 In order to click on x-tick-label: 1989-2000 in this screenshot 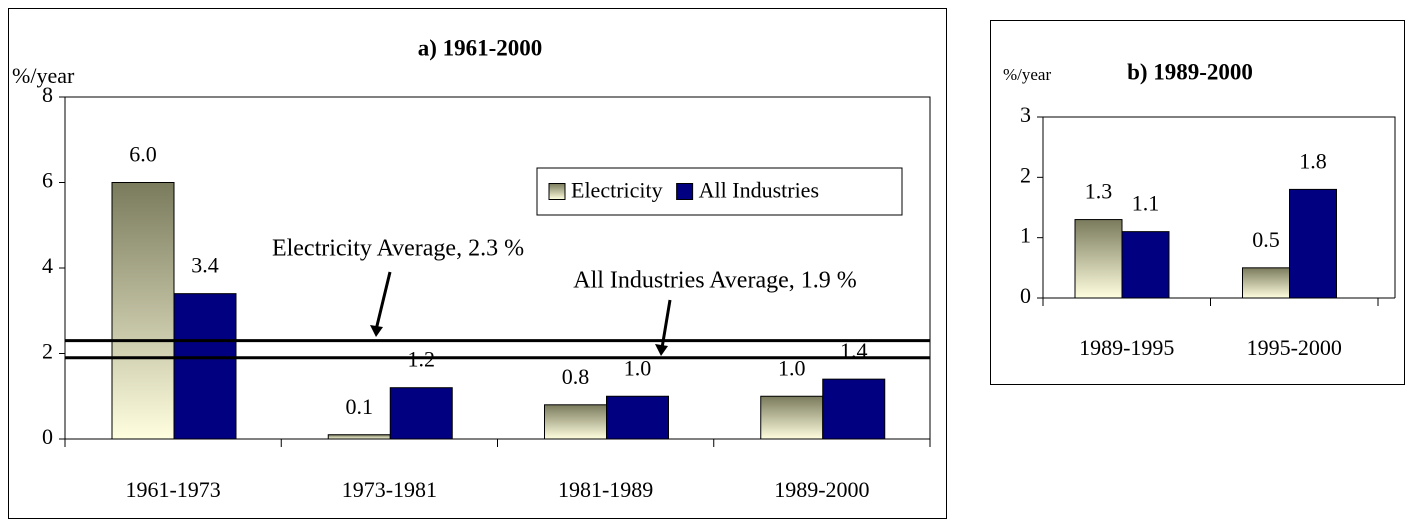, I will do `click(821, 489)`.